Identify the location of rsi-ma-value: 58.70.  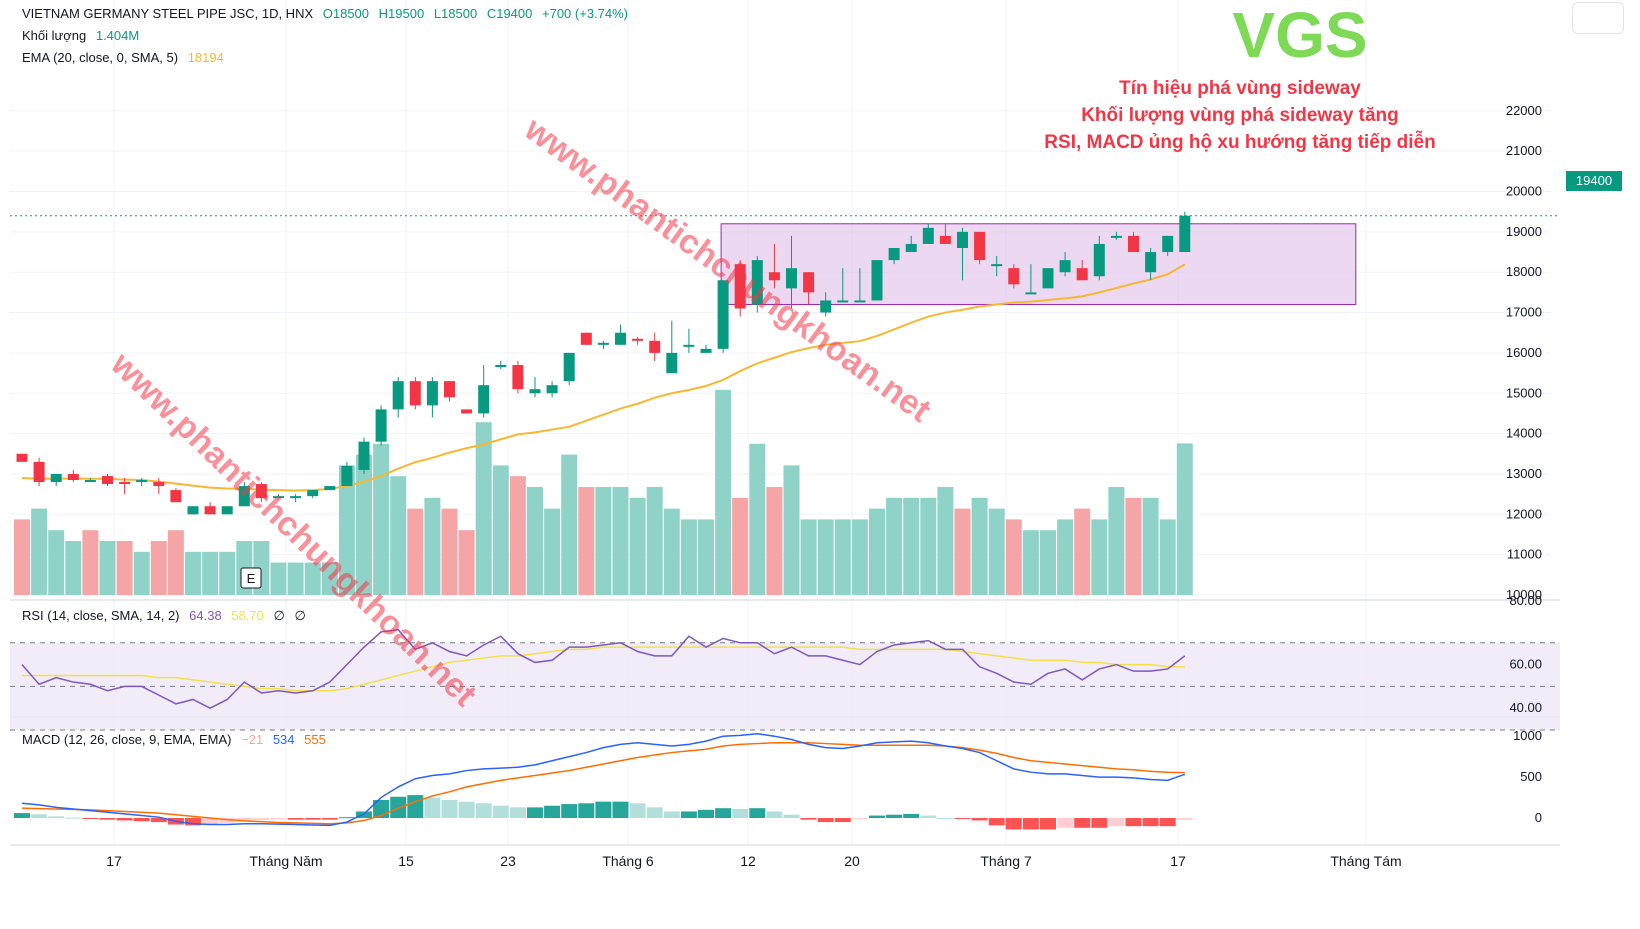
(247, 615).